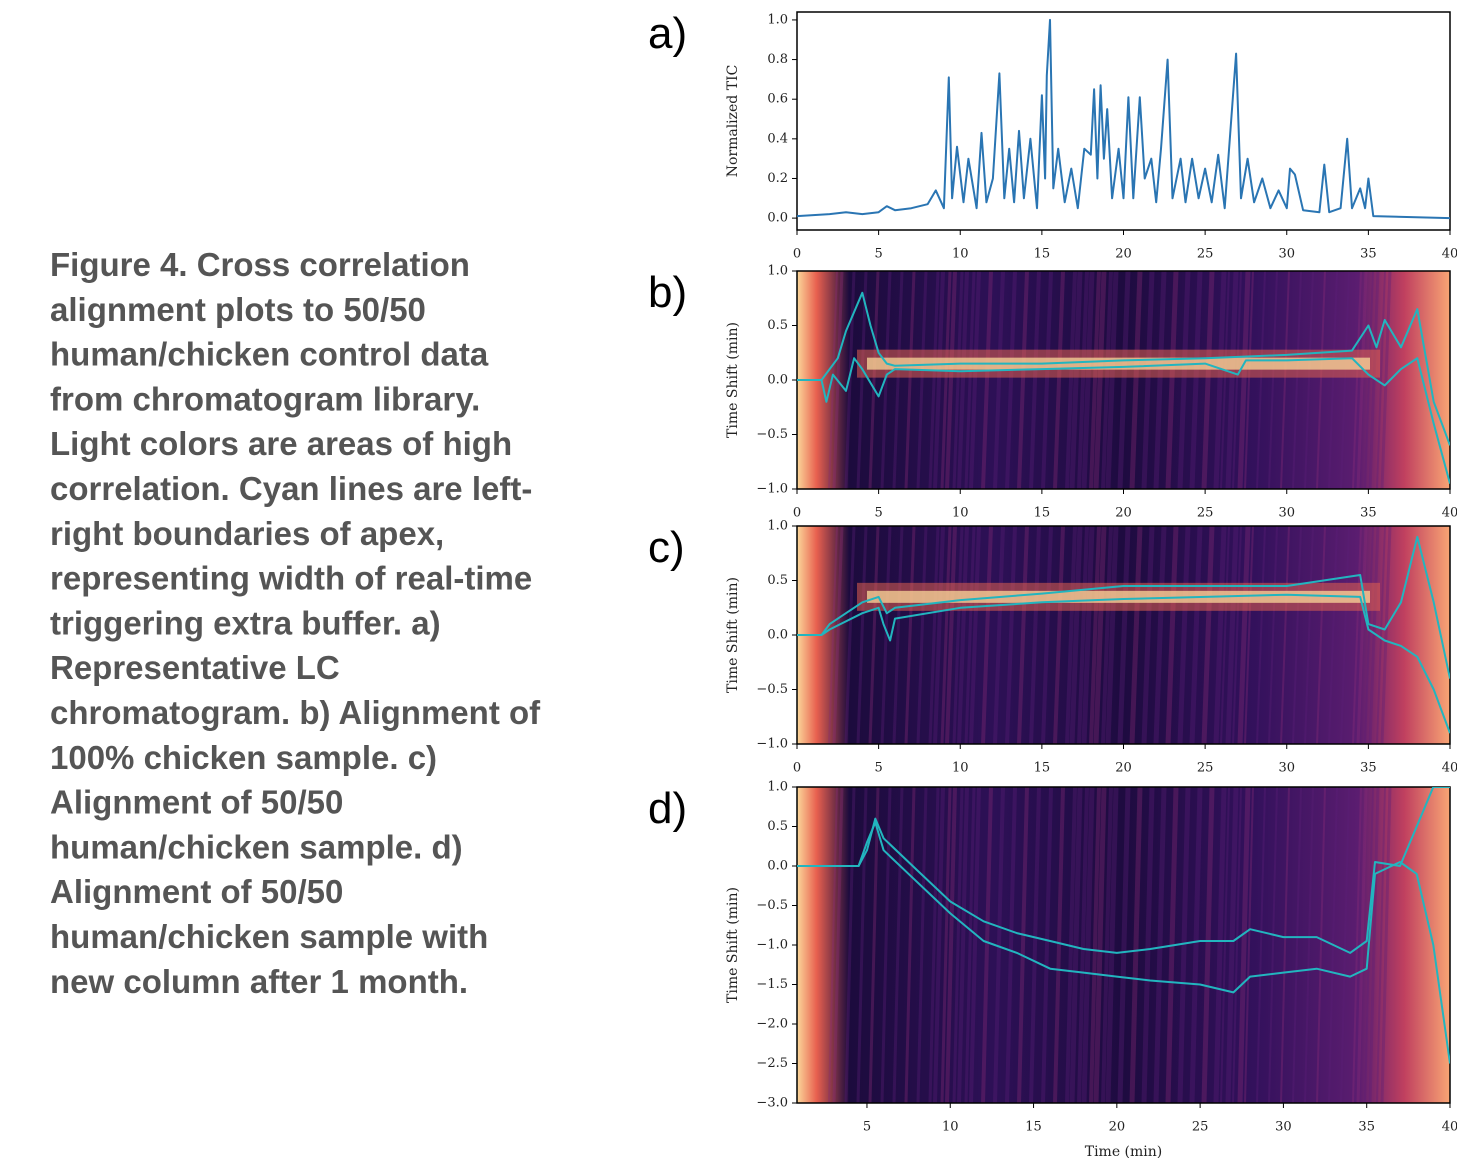 Image resolution: width=1457 pixels, height=1158 pixels. I want to click on panel-label: d), so click(667, 808).